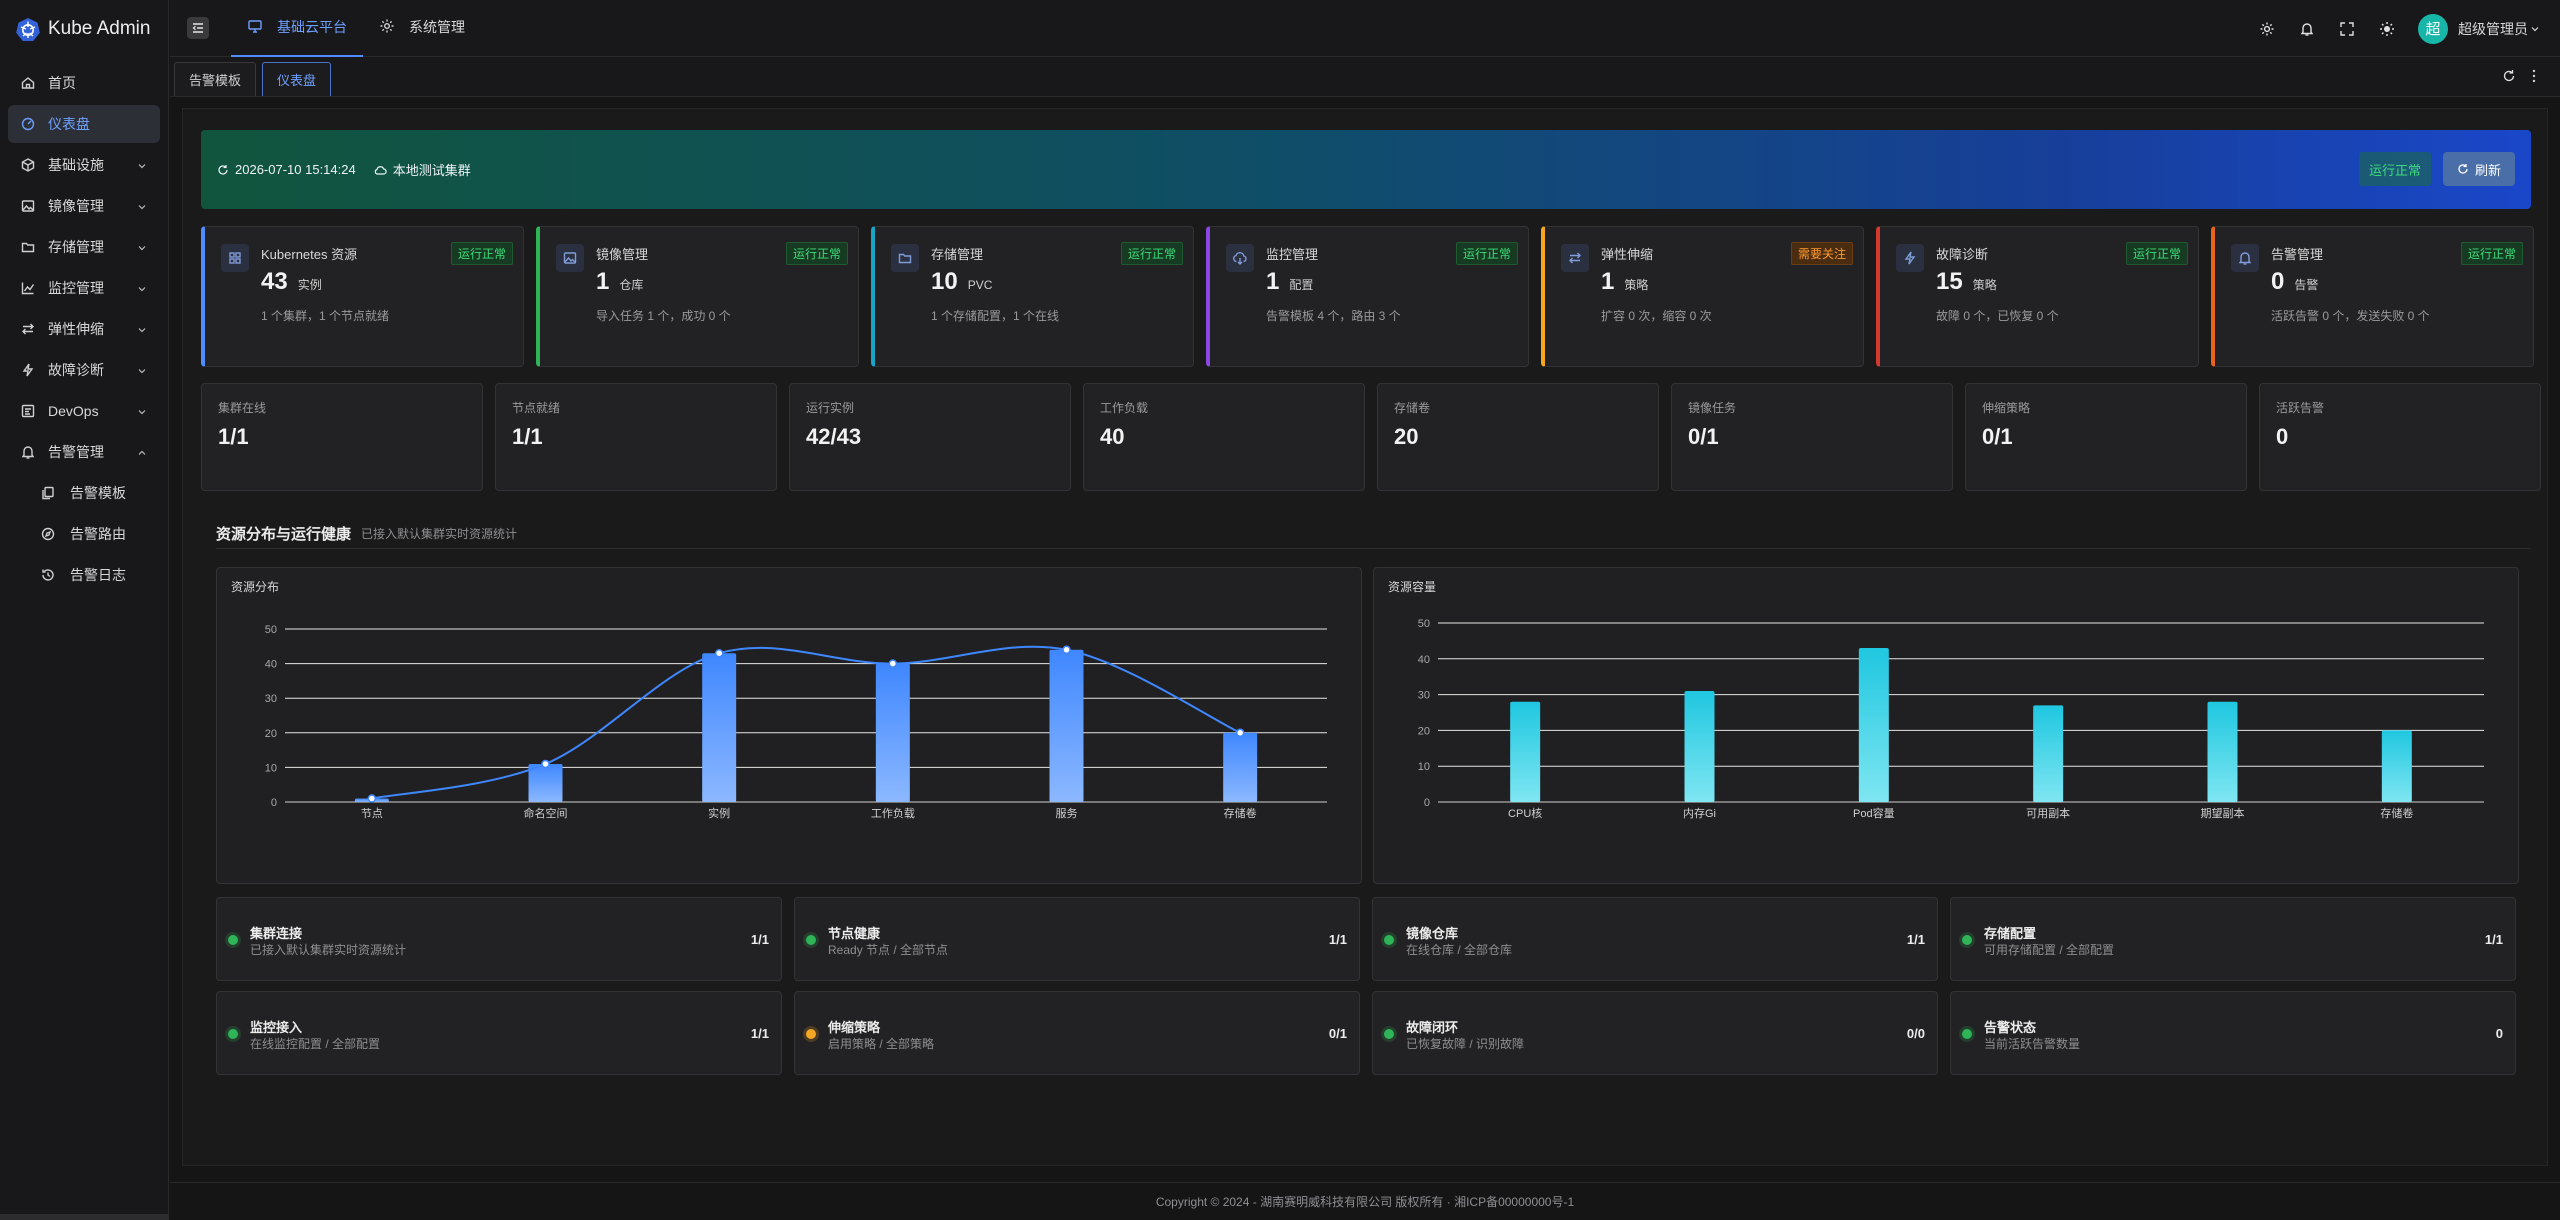  Describe the element at coordinates (1910, 258) in the screenshot. I see `bolt-icon` at that location.